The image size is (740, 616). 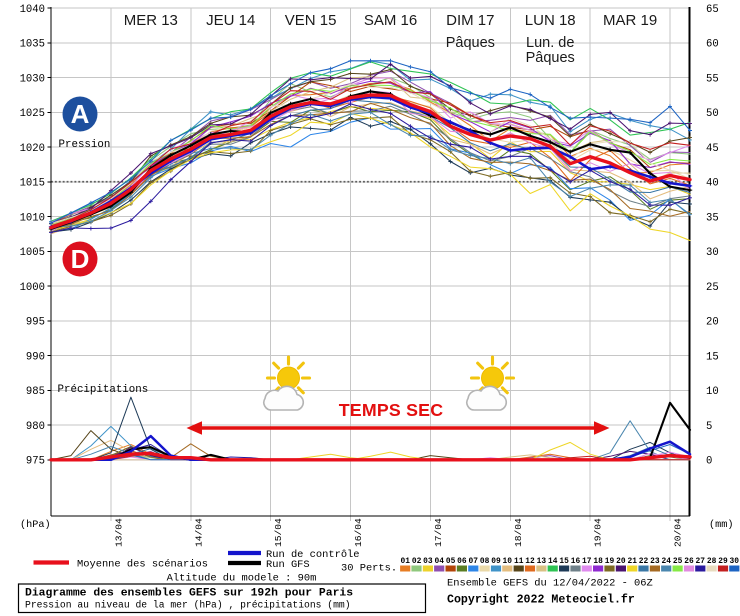 What do you see at coordinates (32, 253) in the screenshot?
I see `svg-text: 1005` at bounding box center [32, 253].